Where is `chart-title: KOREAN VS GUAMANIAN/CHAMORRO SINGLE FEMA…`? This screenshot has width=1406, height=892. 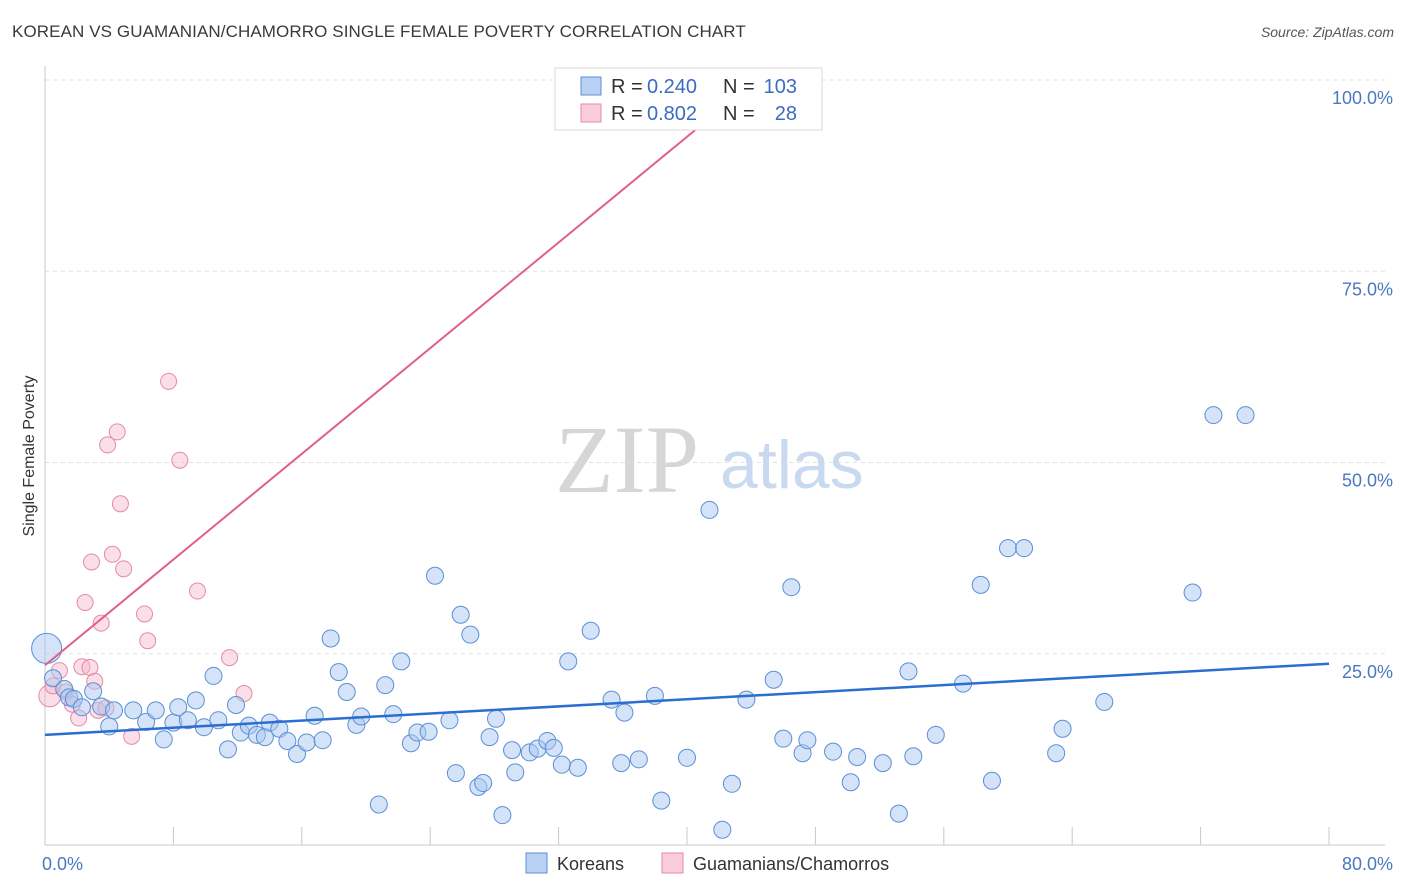
chart-title: KOREAN VS GUAMANIAN/CHAMORRO SINGLE FEMA… is located at coordinates (379, 31).